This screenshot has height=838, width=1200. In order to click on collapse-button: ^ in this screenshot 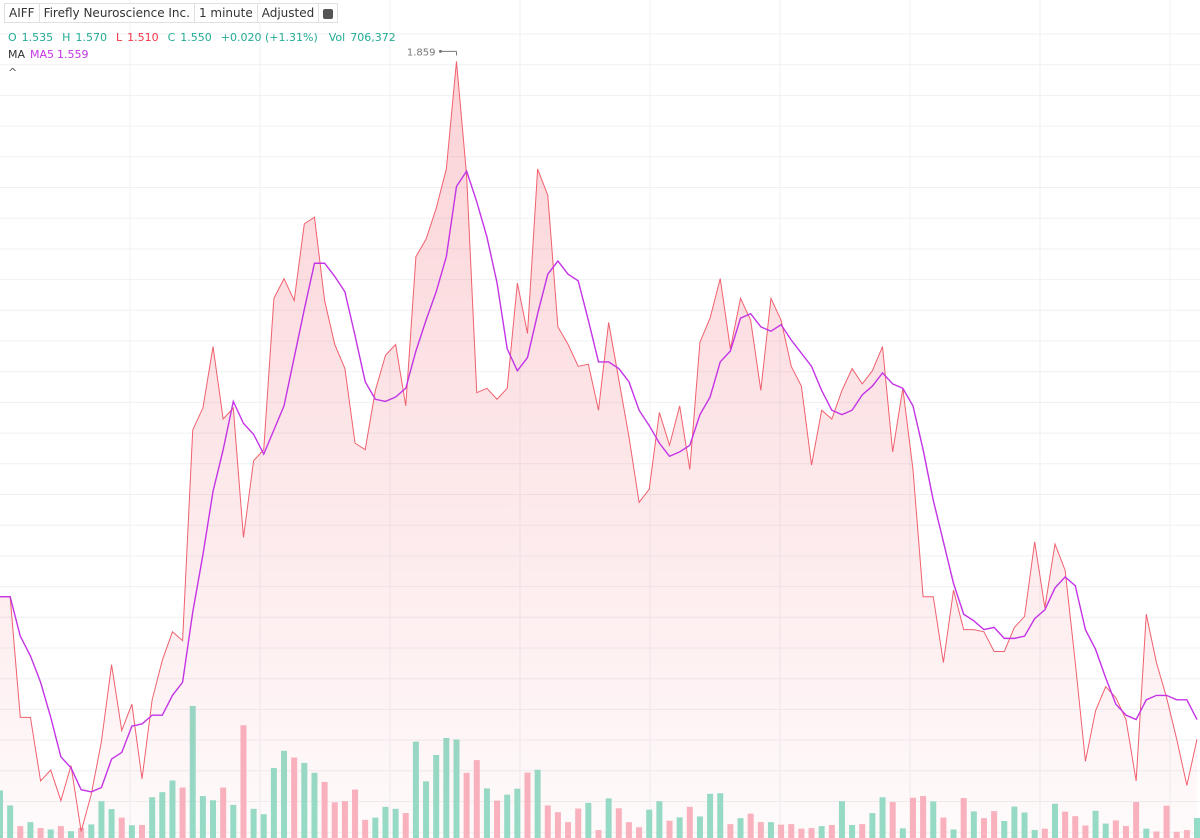, I will do `click(13, 72)`.